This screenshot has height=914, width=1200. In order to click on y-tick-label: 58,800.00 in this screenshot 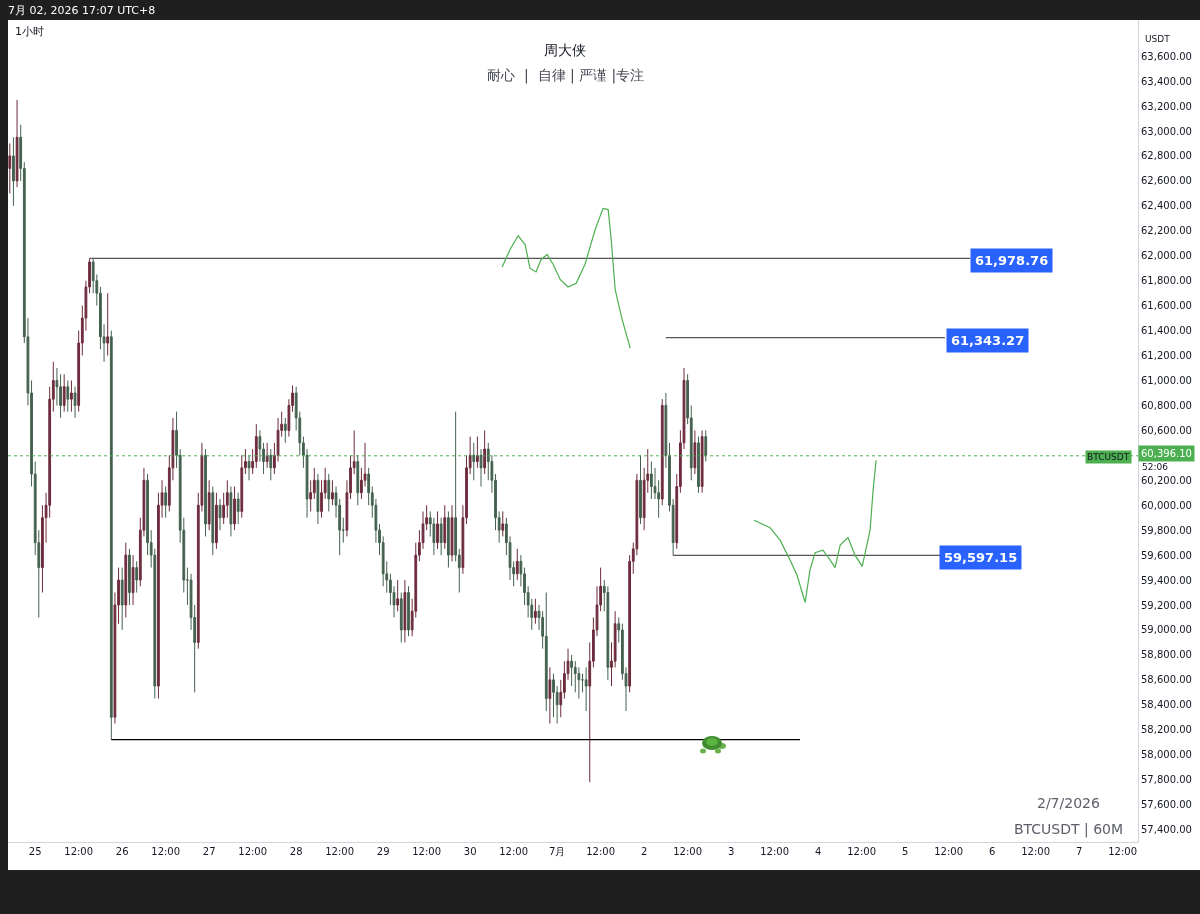, I will do `click(1166, 655)`.